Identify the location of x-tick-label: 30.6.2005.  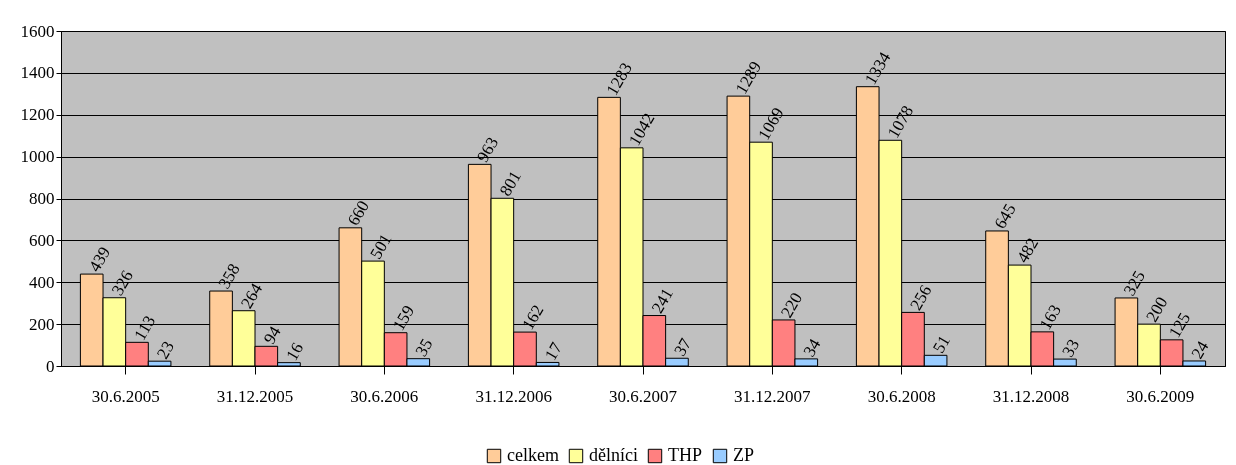
(125, 396).